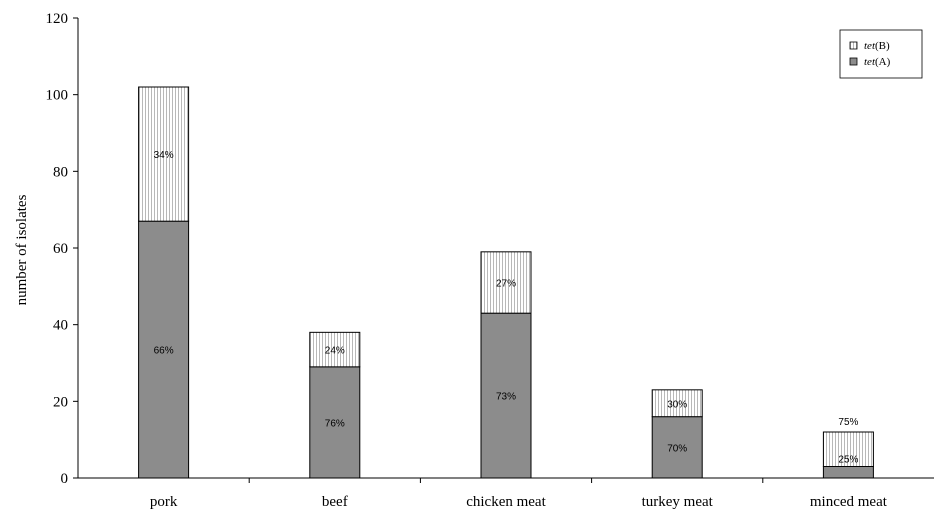 Image resolution: width=934 pixels, height=517 pixels. Describe the element at coordinates (677, 404) in the screenshot. I see `bar-value-label: 30%` at that location.